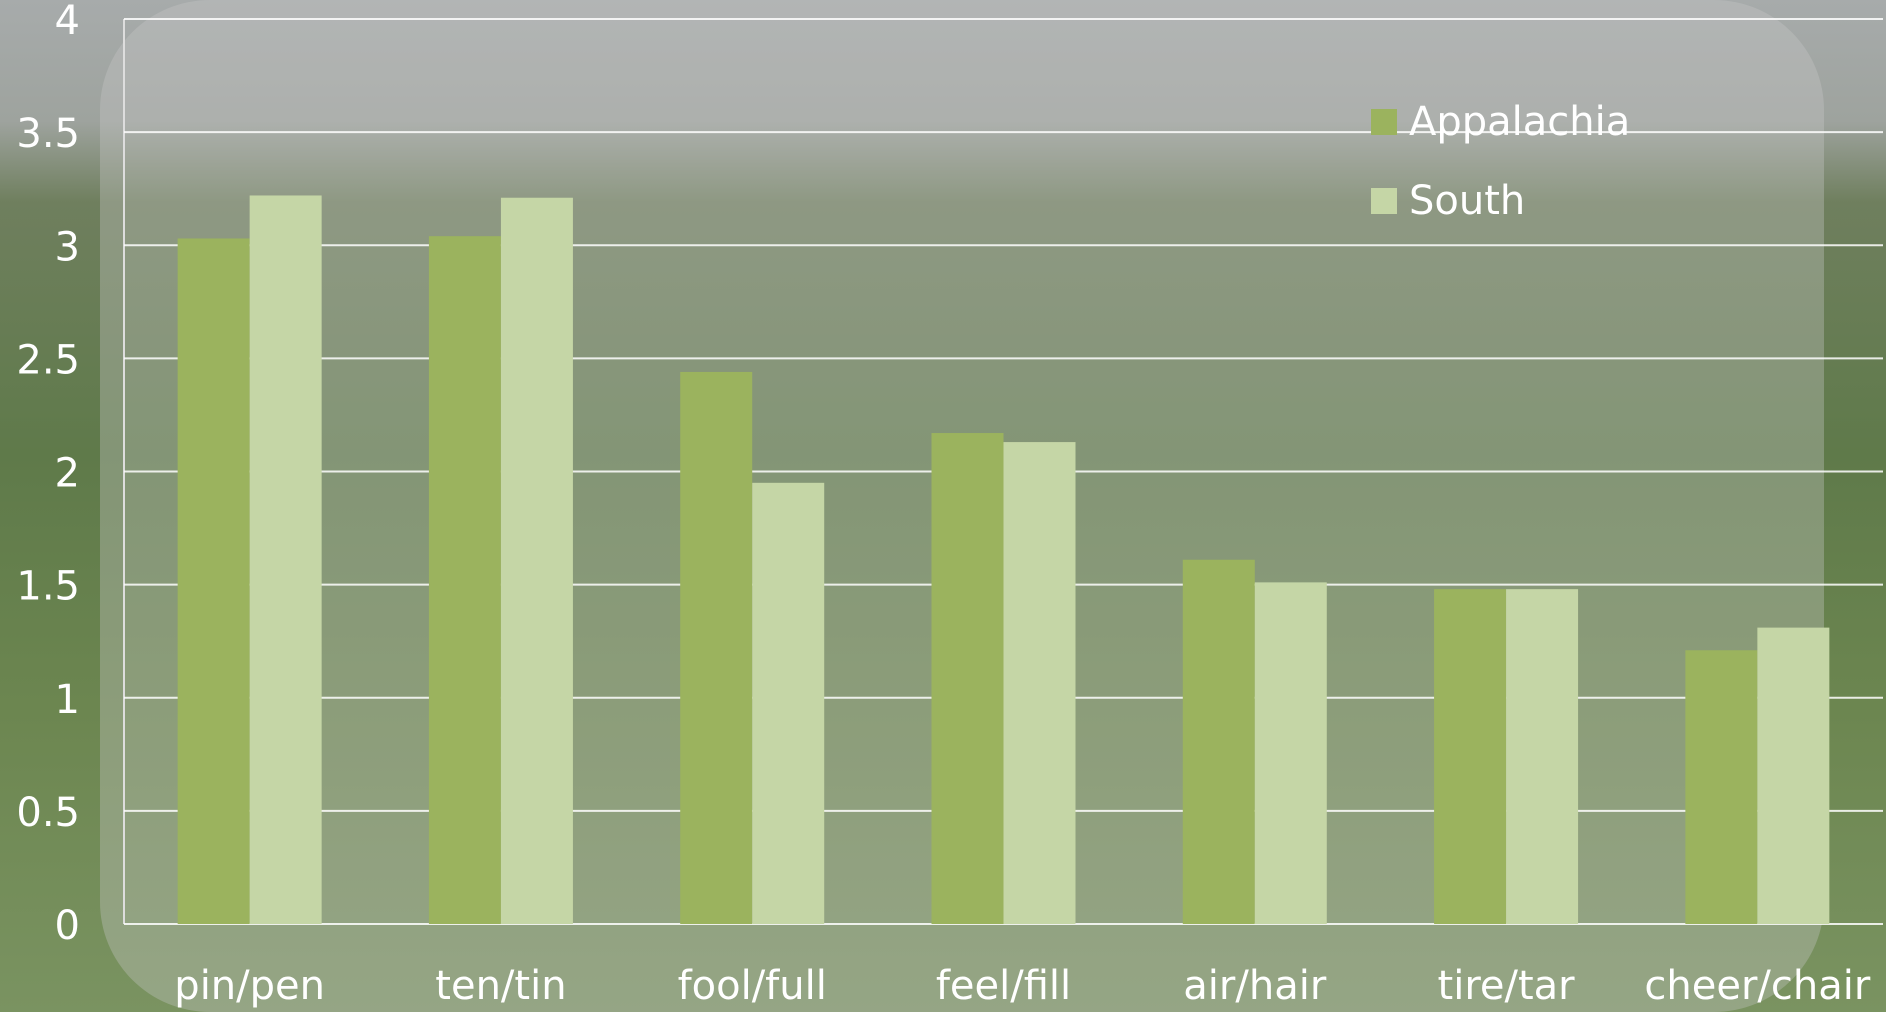 The height and width of the screenshot is (1012, 1886). Describe the element at coordinates (48, 134) in the screenshot. I see `y-tick-label: 3.5` at that location.